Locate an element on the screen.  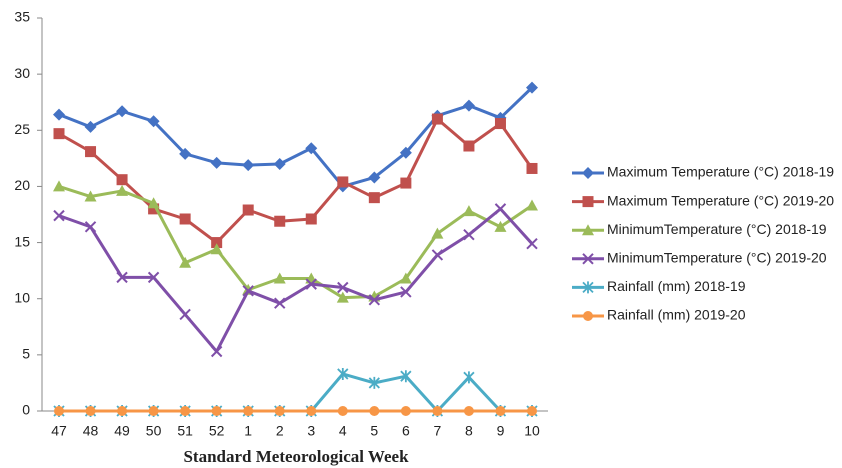
x-tick-label: 51 is located at coordinates (185, 431).